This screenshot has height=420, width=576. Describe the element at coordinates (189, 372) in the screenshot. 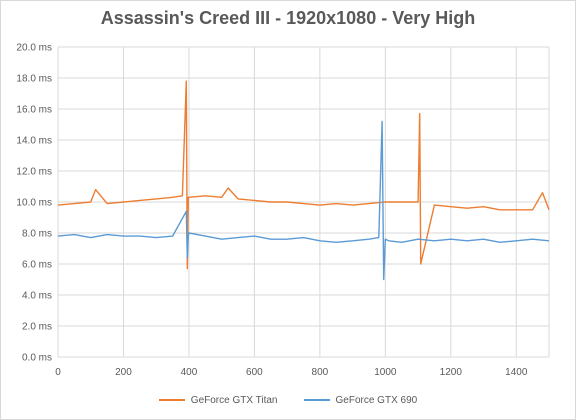

I see `x-tick-label: 400` at that location.